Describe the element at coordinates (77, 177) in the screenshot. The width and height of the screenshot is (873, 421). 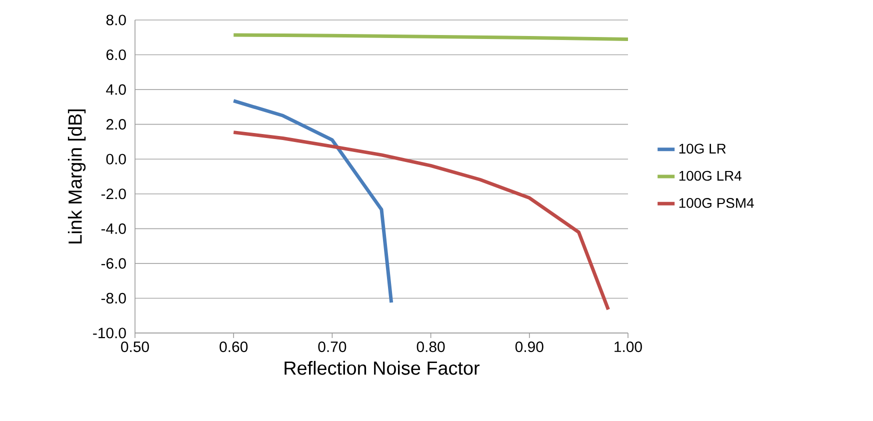
I see `y-axis-title: Link Margin [dB]` at that location.